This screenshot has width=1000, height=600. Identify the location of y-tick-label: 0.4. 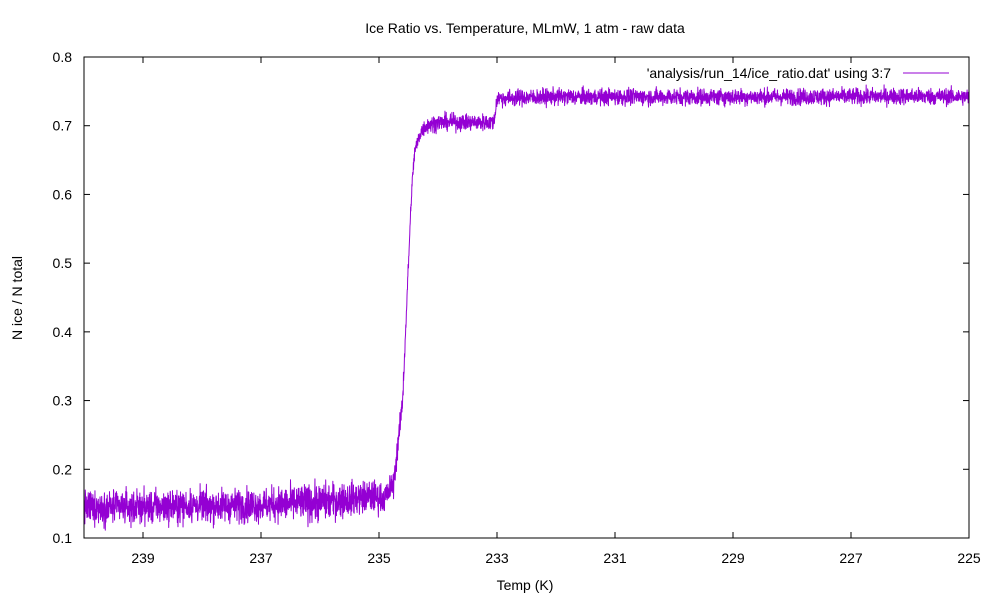
(63, 332).